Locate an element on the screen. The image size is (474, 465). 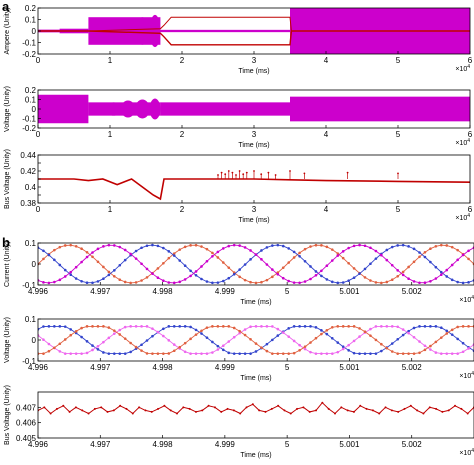
x-multiplier-exponent: 4 is located at coordinates (472, 451).